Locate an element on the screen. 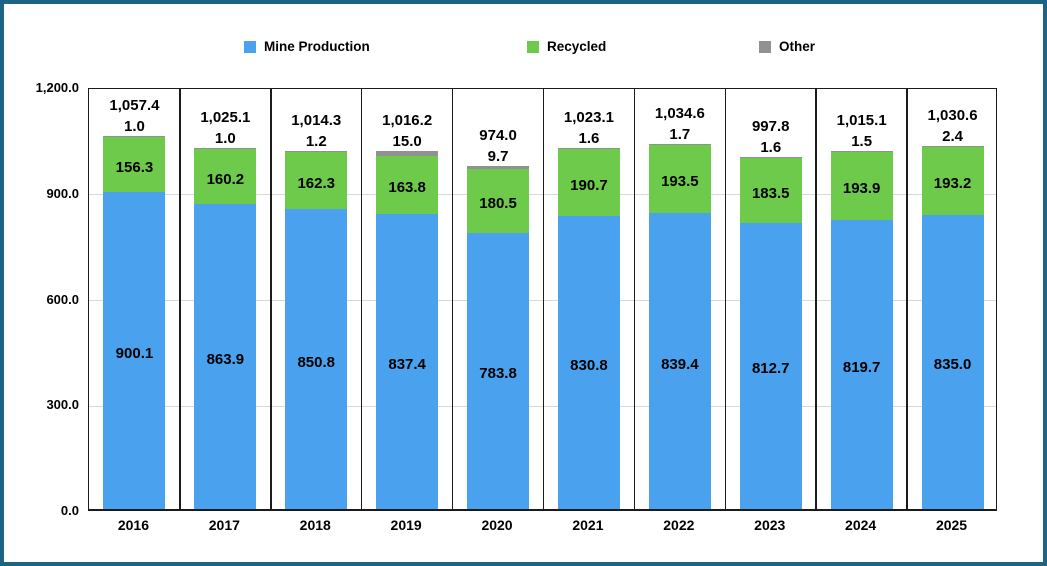 The width and height of the screenshot is (1047, 566). bar-header-labels-2017: 1,025.1 1.0 is located at coordinates (225, 128).